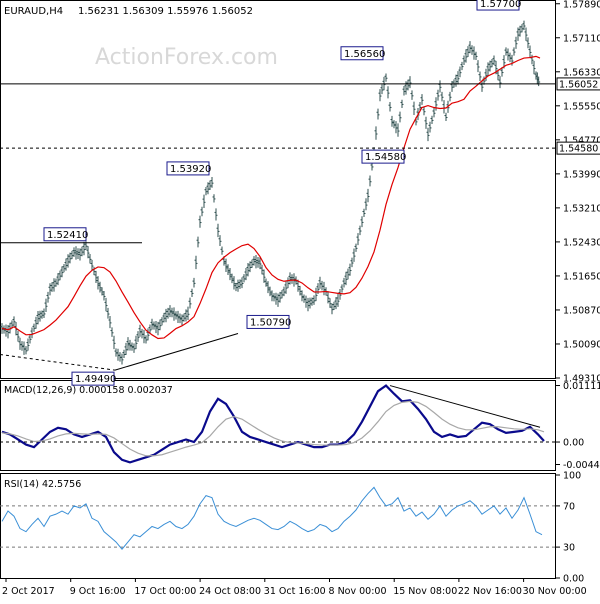  I want to click on price-label-text: 1.52410, so click(67, 235).